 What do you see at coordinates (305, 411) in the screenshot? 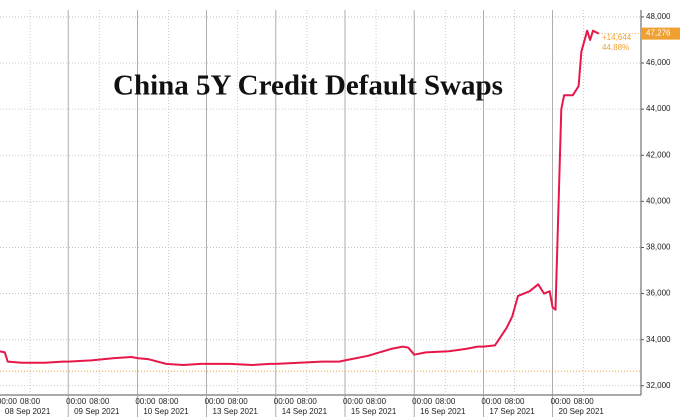
I see `x-date-label: 14 Sep 2021` at bounding box center [305, 411].